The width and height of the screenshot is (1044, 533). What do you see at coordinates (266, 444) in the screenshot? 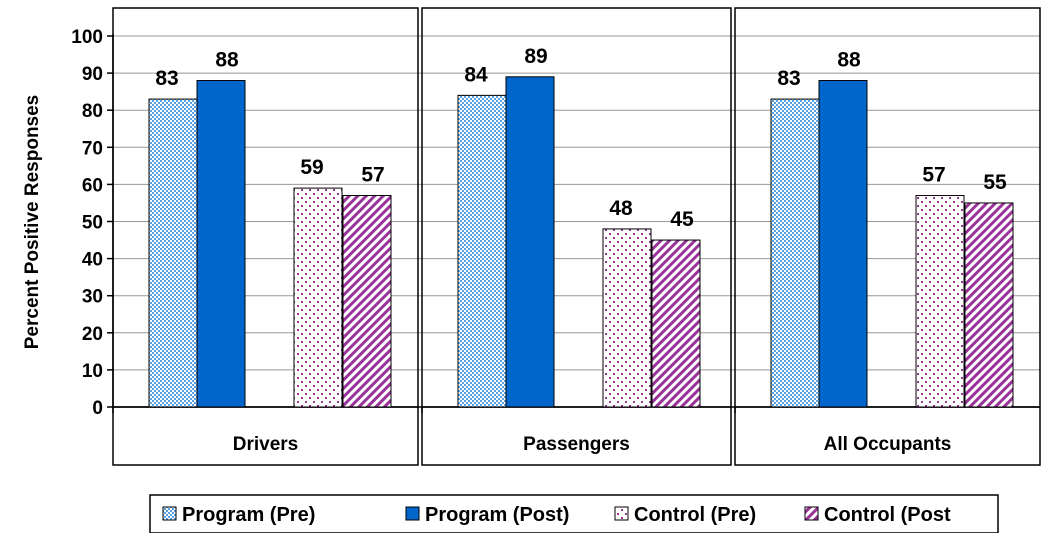
I see `category-label: Drivers` at bounding box center [266, 444].